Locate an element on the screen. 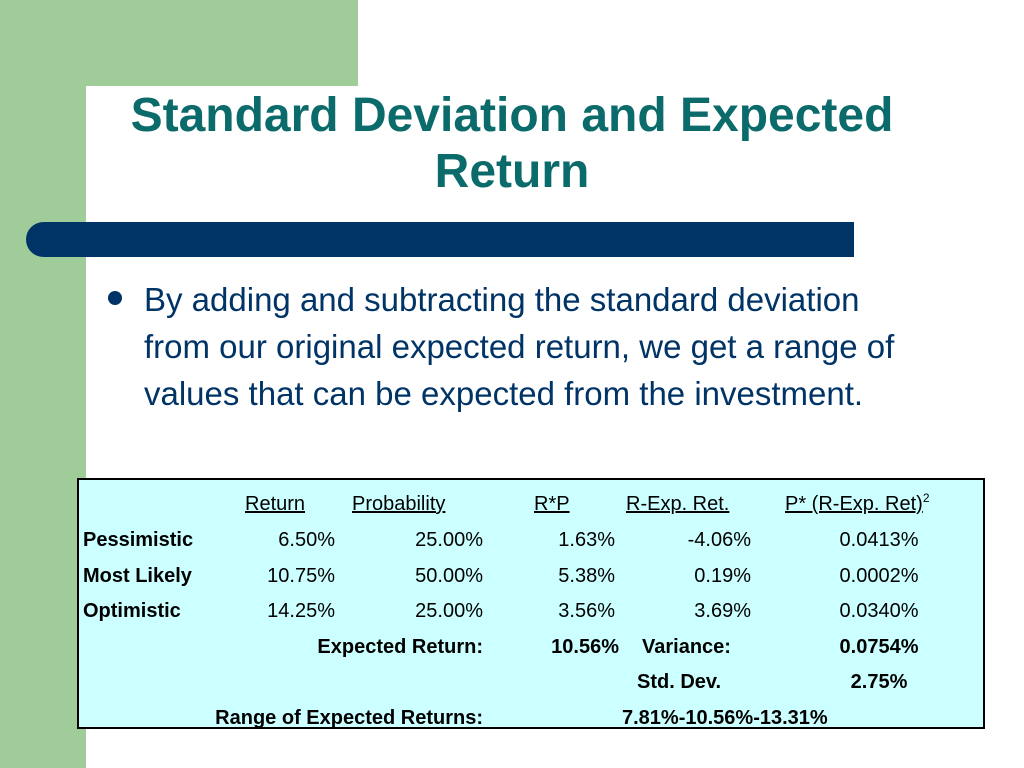 Image resolution: width=1024 pixels, height=768 pixels. title-line-1: Standard Deviation and Expected is located at coordinates (512, 115).